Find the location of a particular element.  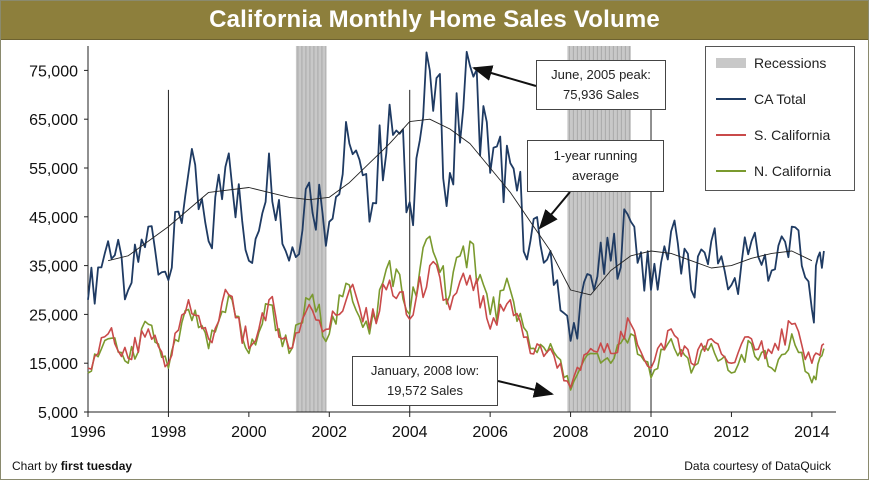

annotation-arrows is located at coordinates (521, 231).